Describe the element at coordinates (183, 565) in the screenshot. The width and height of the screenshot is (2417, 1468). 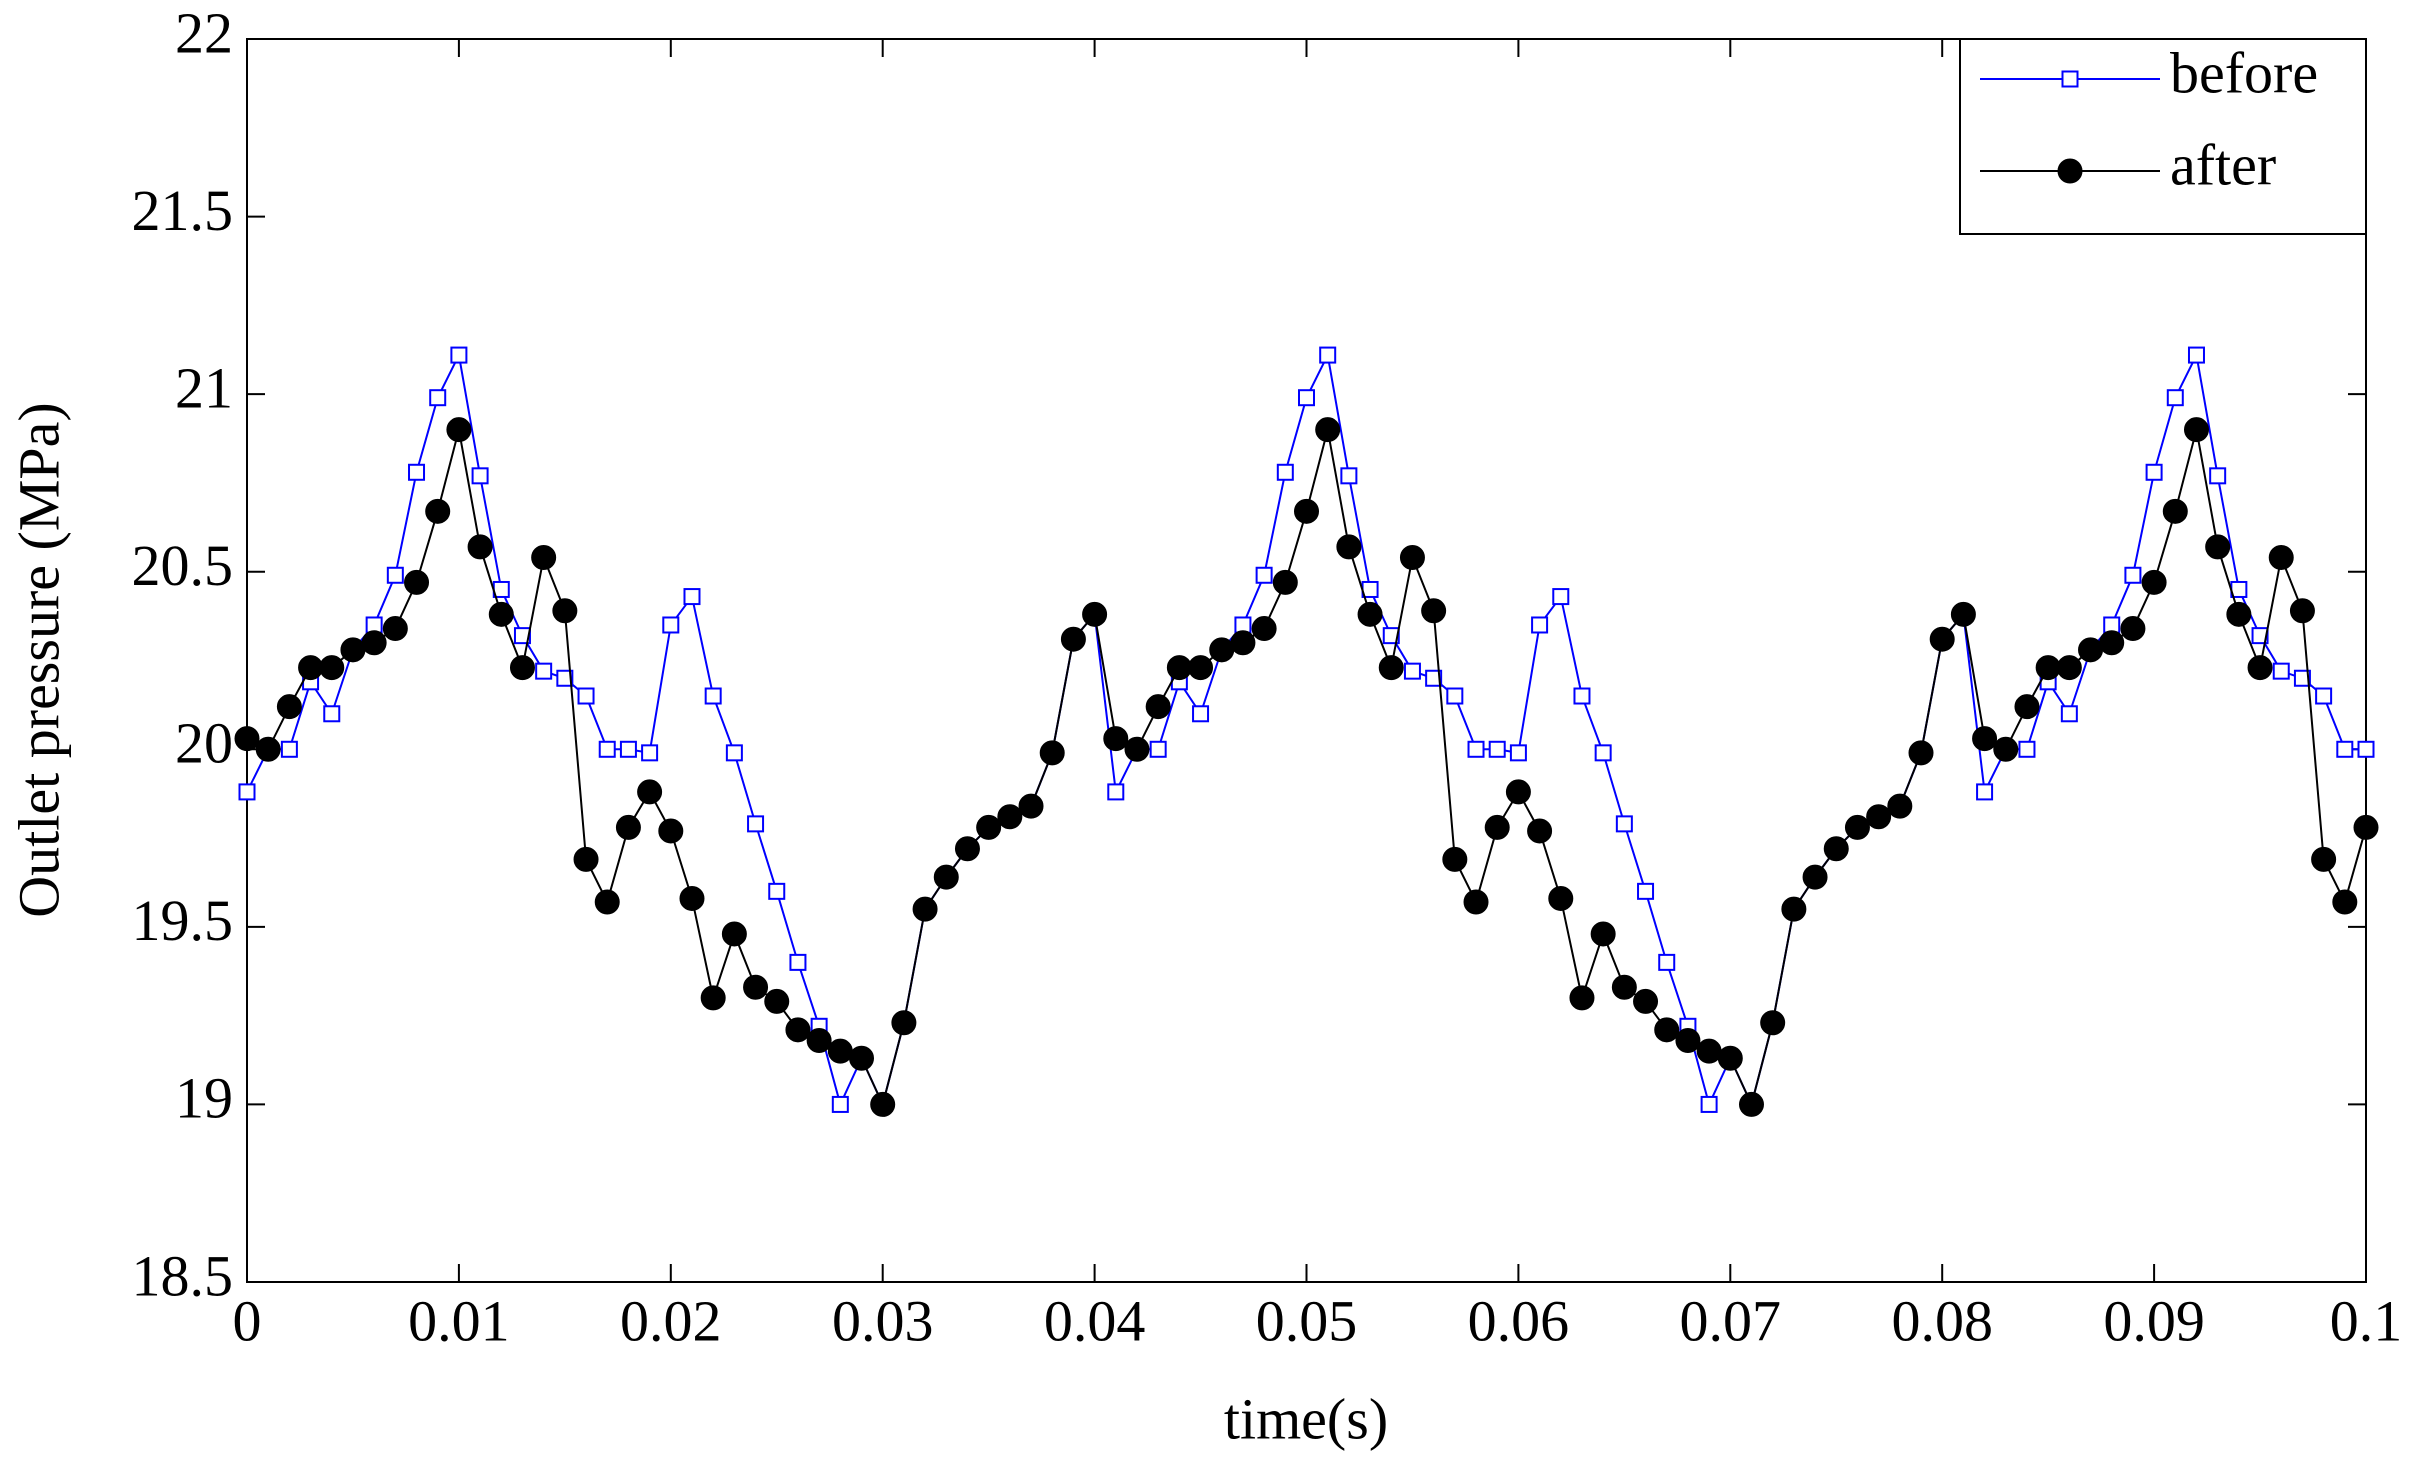
I see `y-tick-label: 20.5` at that location.